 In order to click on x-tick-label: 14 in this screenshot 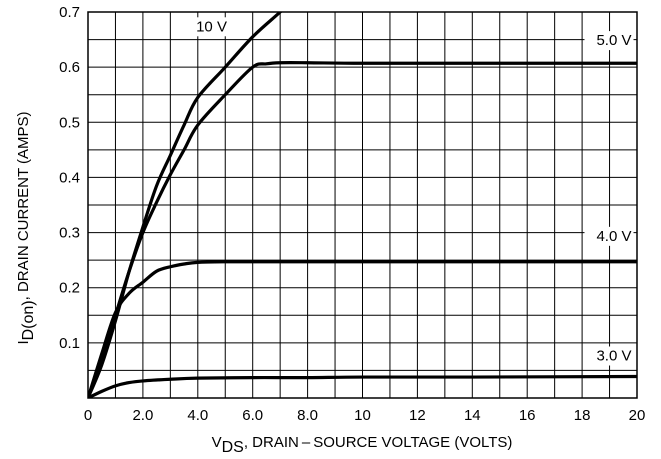, I will do `click(472, 415)`.